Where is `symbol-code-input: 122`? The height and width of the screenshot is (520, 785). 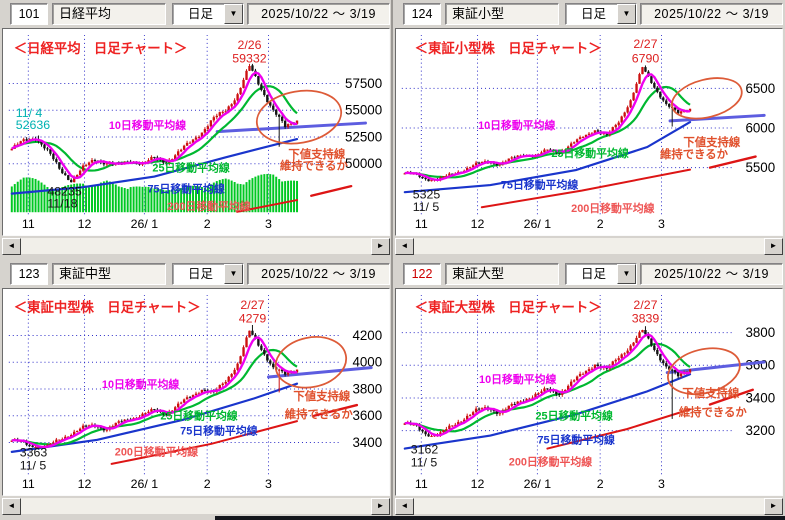
symbol-code-input: 122 is located at coordinates (422, 274).